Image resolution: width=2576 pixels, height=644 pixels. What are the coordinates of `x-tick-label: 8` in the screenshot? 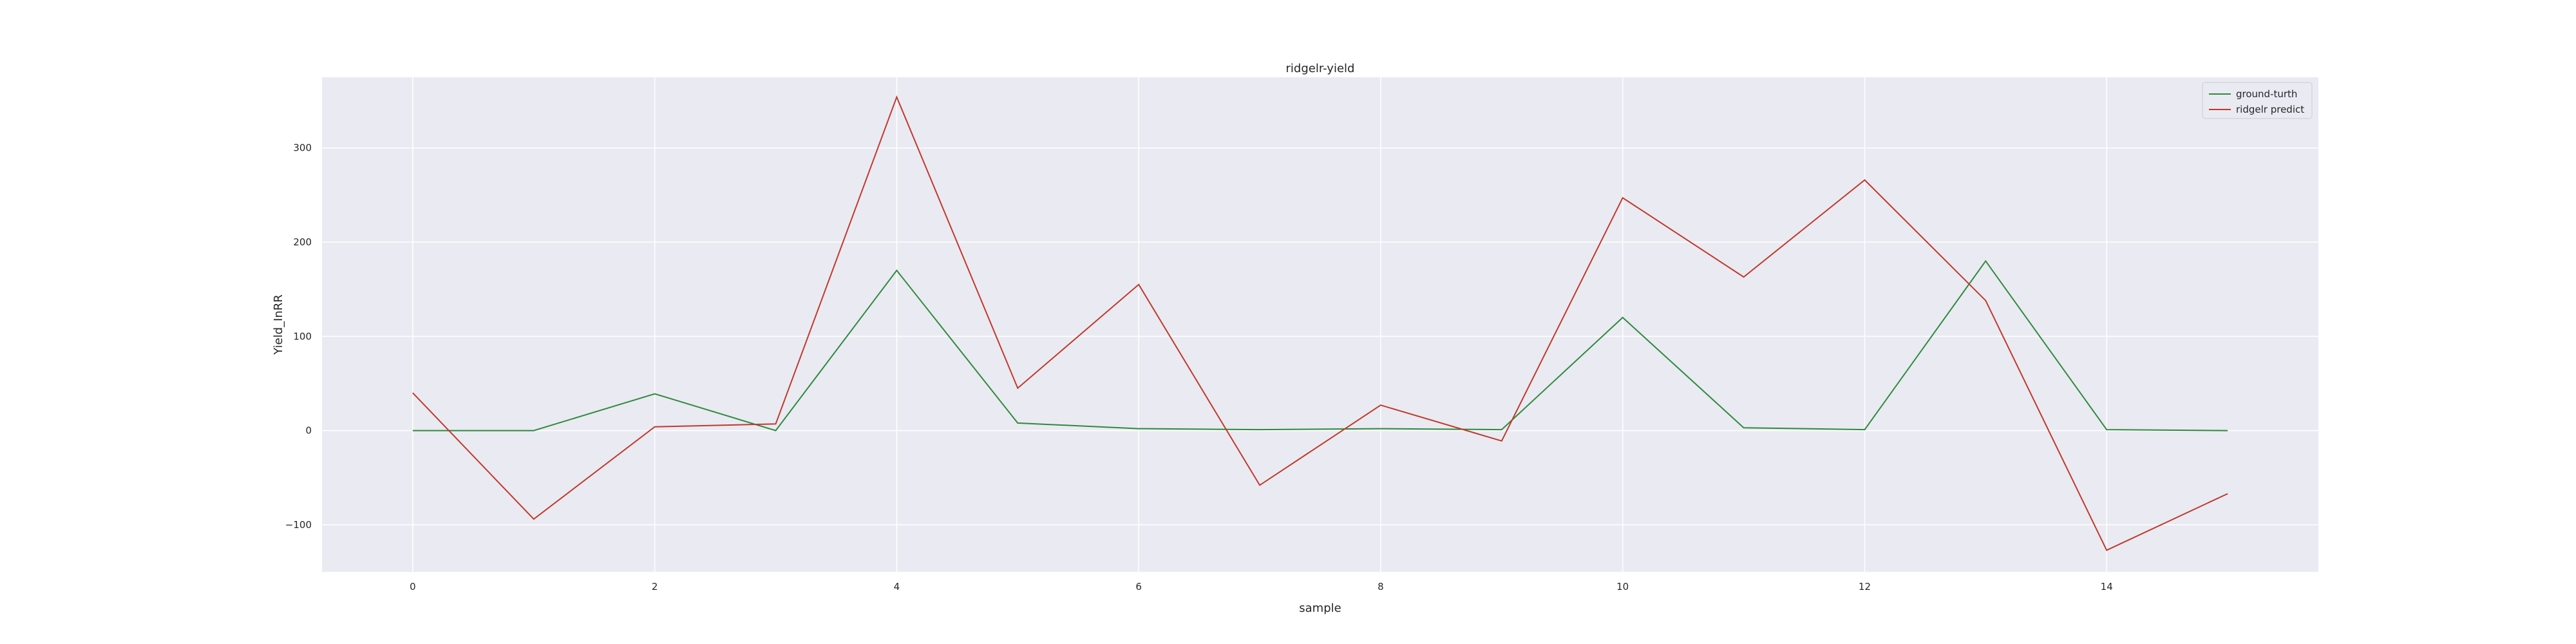 It's located at (1381, 587).